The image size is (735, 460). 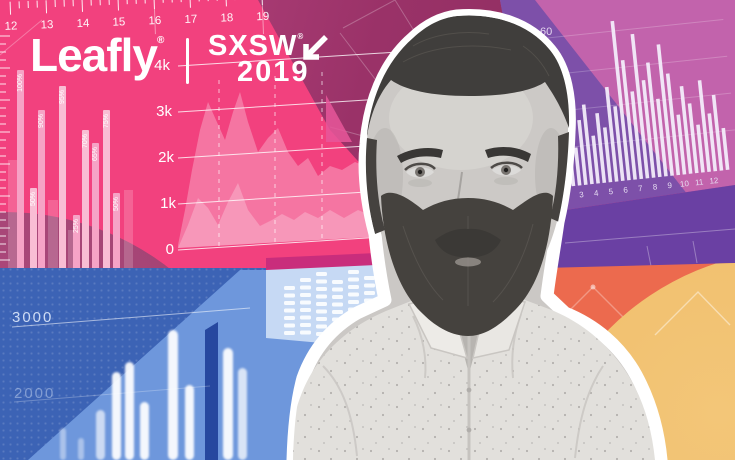 I want to click on axis-tick-label: 3k, so click(x=164, y=111).